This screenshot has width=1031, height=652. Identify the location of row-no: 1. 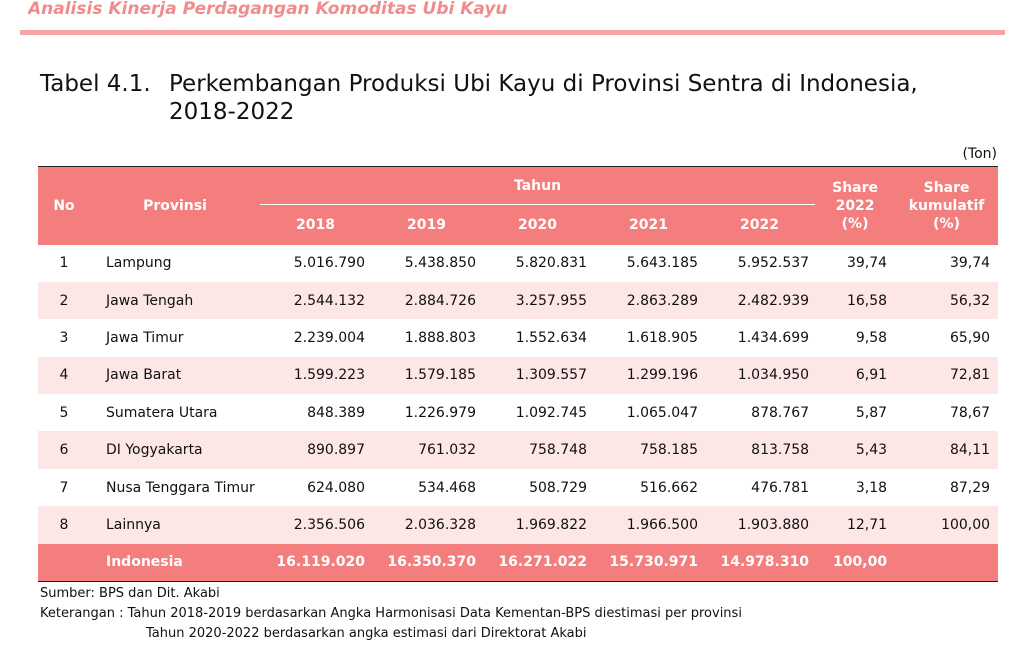
(64, 263).